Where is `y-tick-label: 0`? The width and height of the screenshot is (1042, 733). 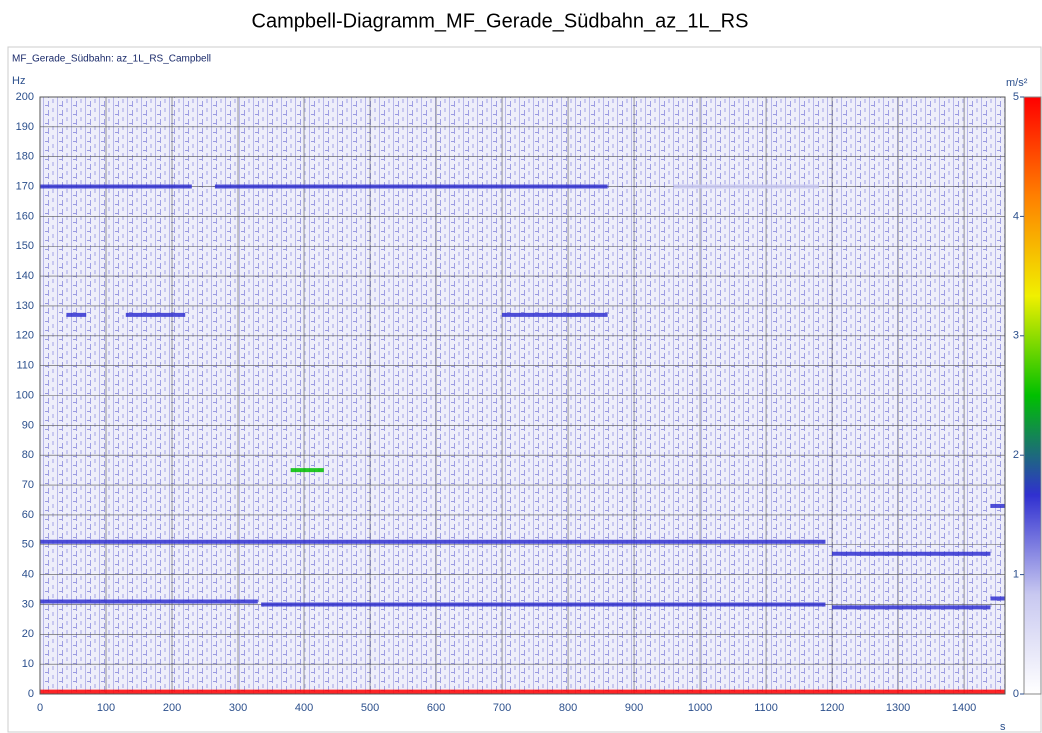 y-tick-label: 0 is located at coordinates (31, 694).